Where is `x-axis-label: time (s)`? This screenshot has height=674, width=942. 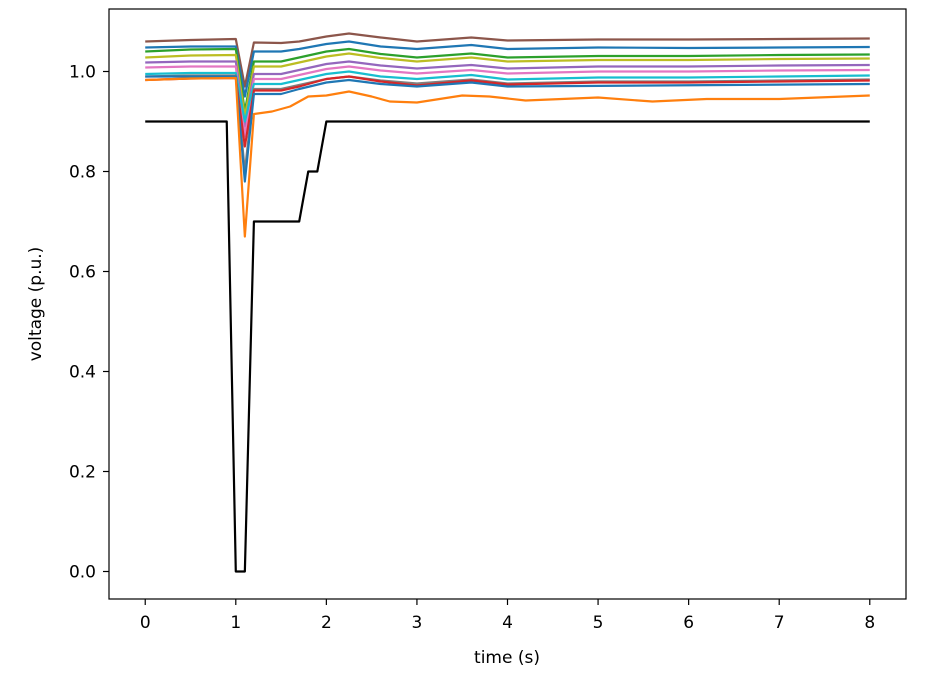 x-axis-label: time (s) is located at coordinates (507, 658).